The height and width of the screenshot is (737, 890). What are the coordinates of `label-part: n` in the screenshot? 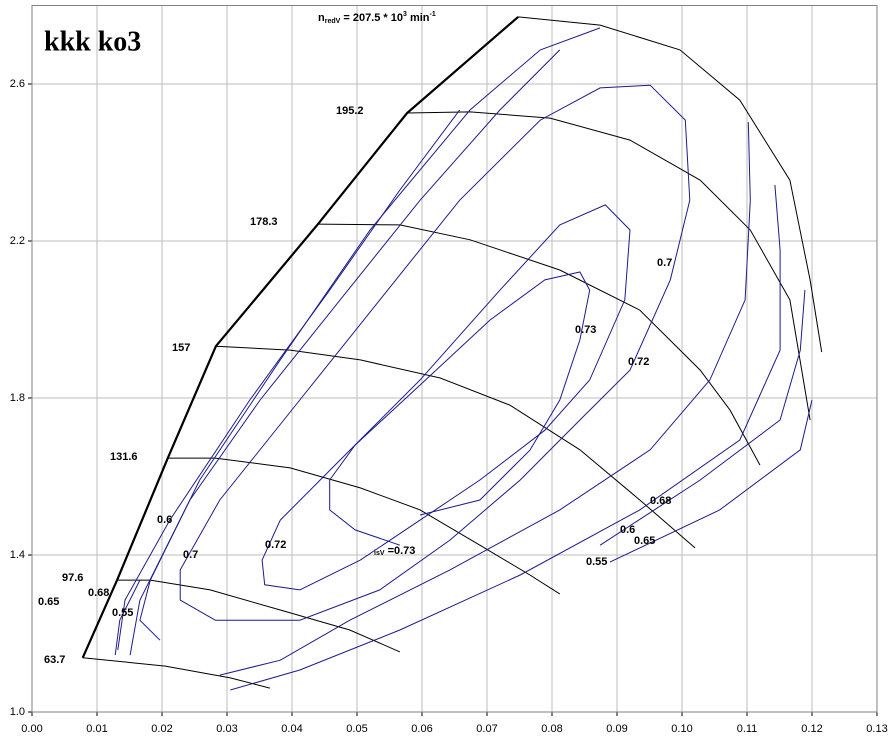 It's located at (321, 18).